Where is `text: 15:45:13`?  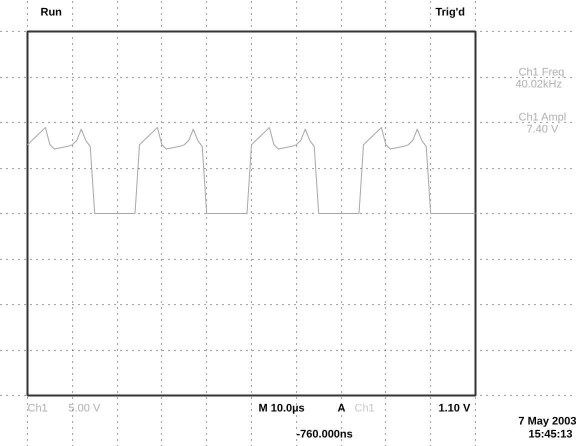
text: 15:45:13 is located at coordinates (550, 434).